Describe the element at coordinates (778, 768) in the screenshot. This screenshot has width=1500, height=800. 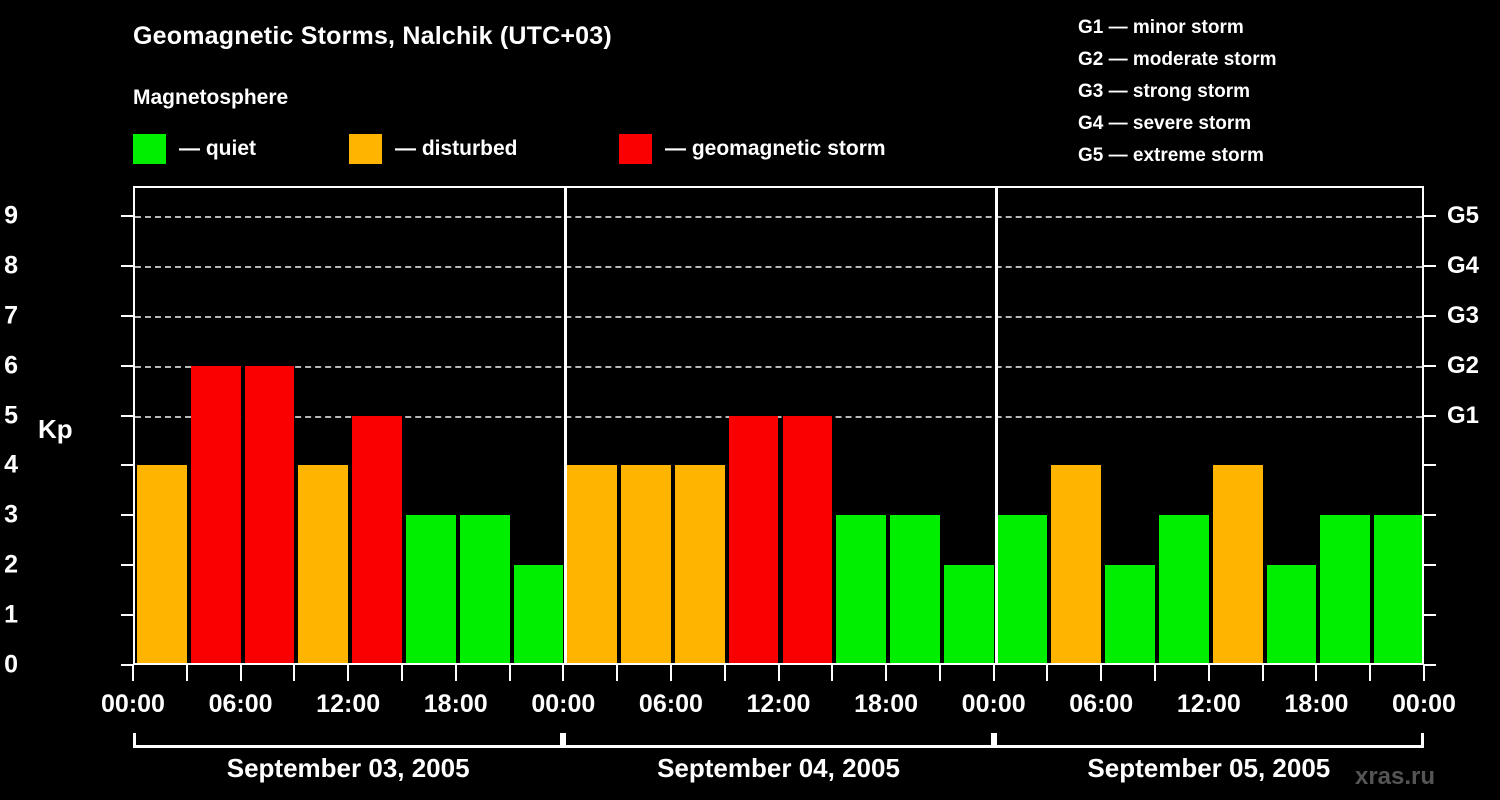
I see `day-label-2: September 04, 2005` at that location.